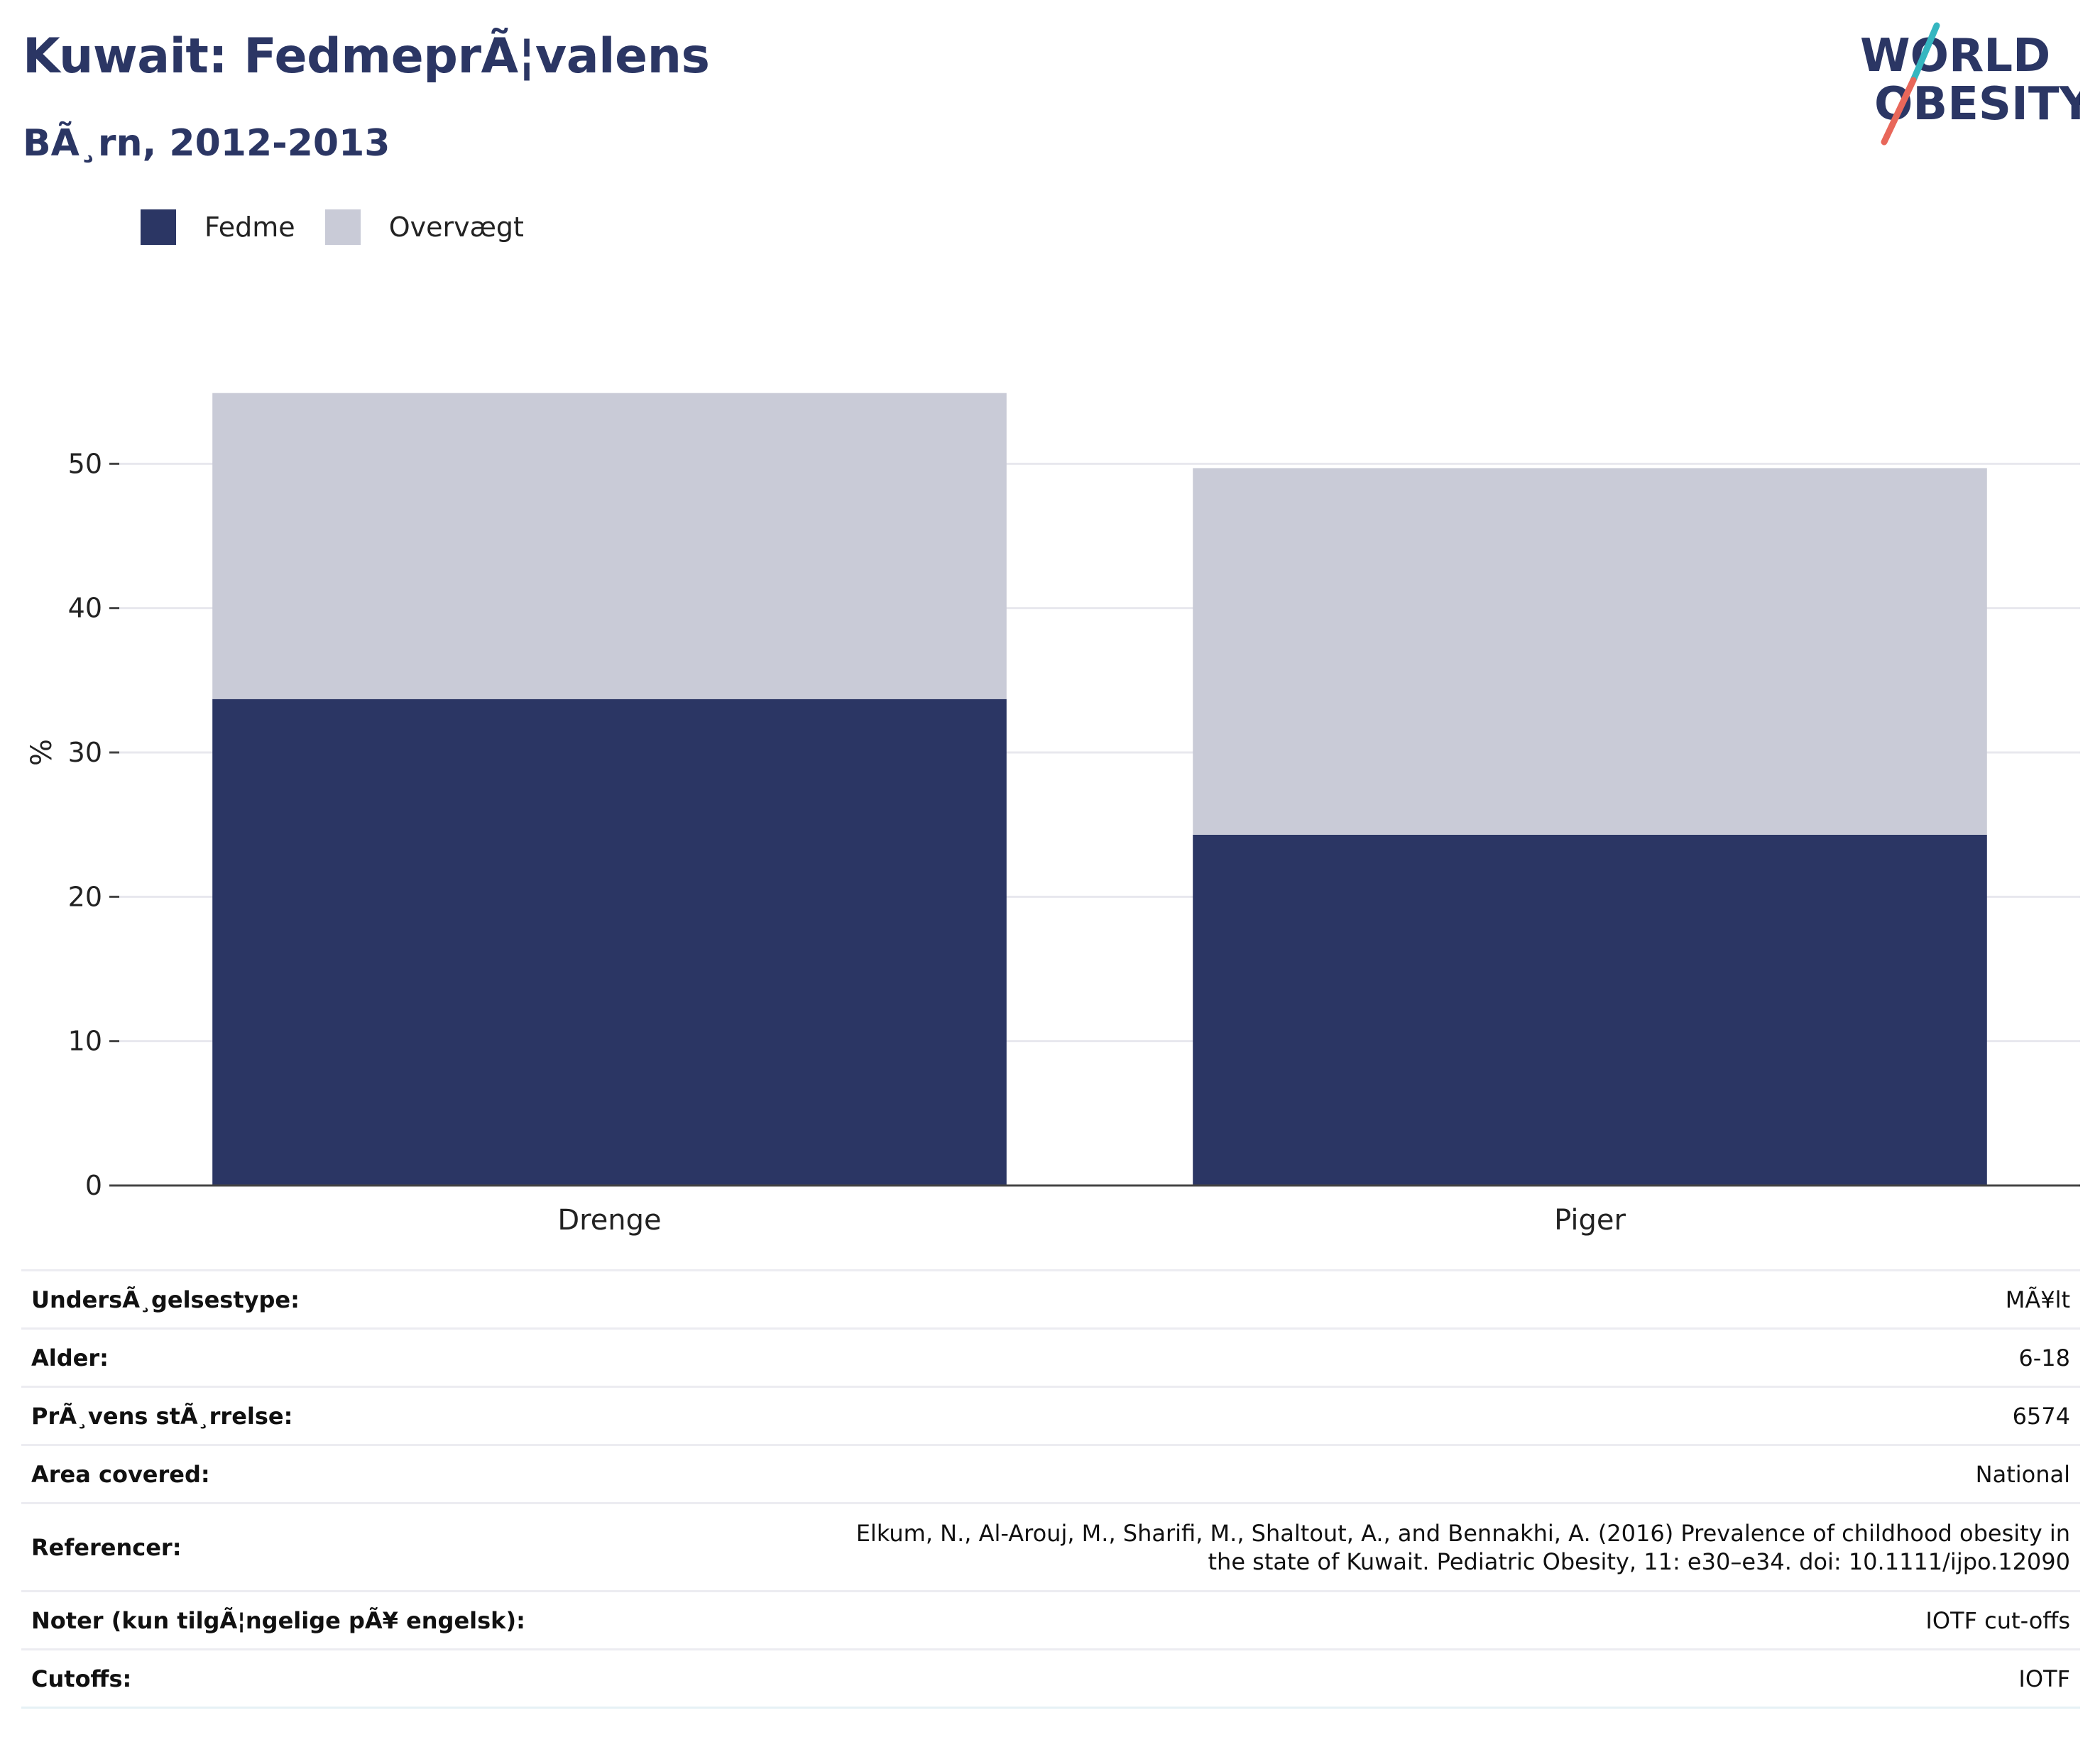 Image resolution: width=2100 pixels, height=1747 pixels. I want to click on x-tick-label: Drenge, so click(609, 1220).